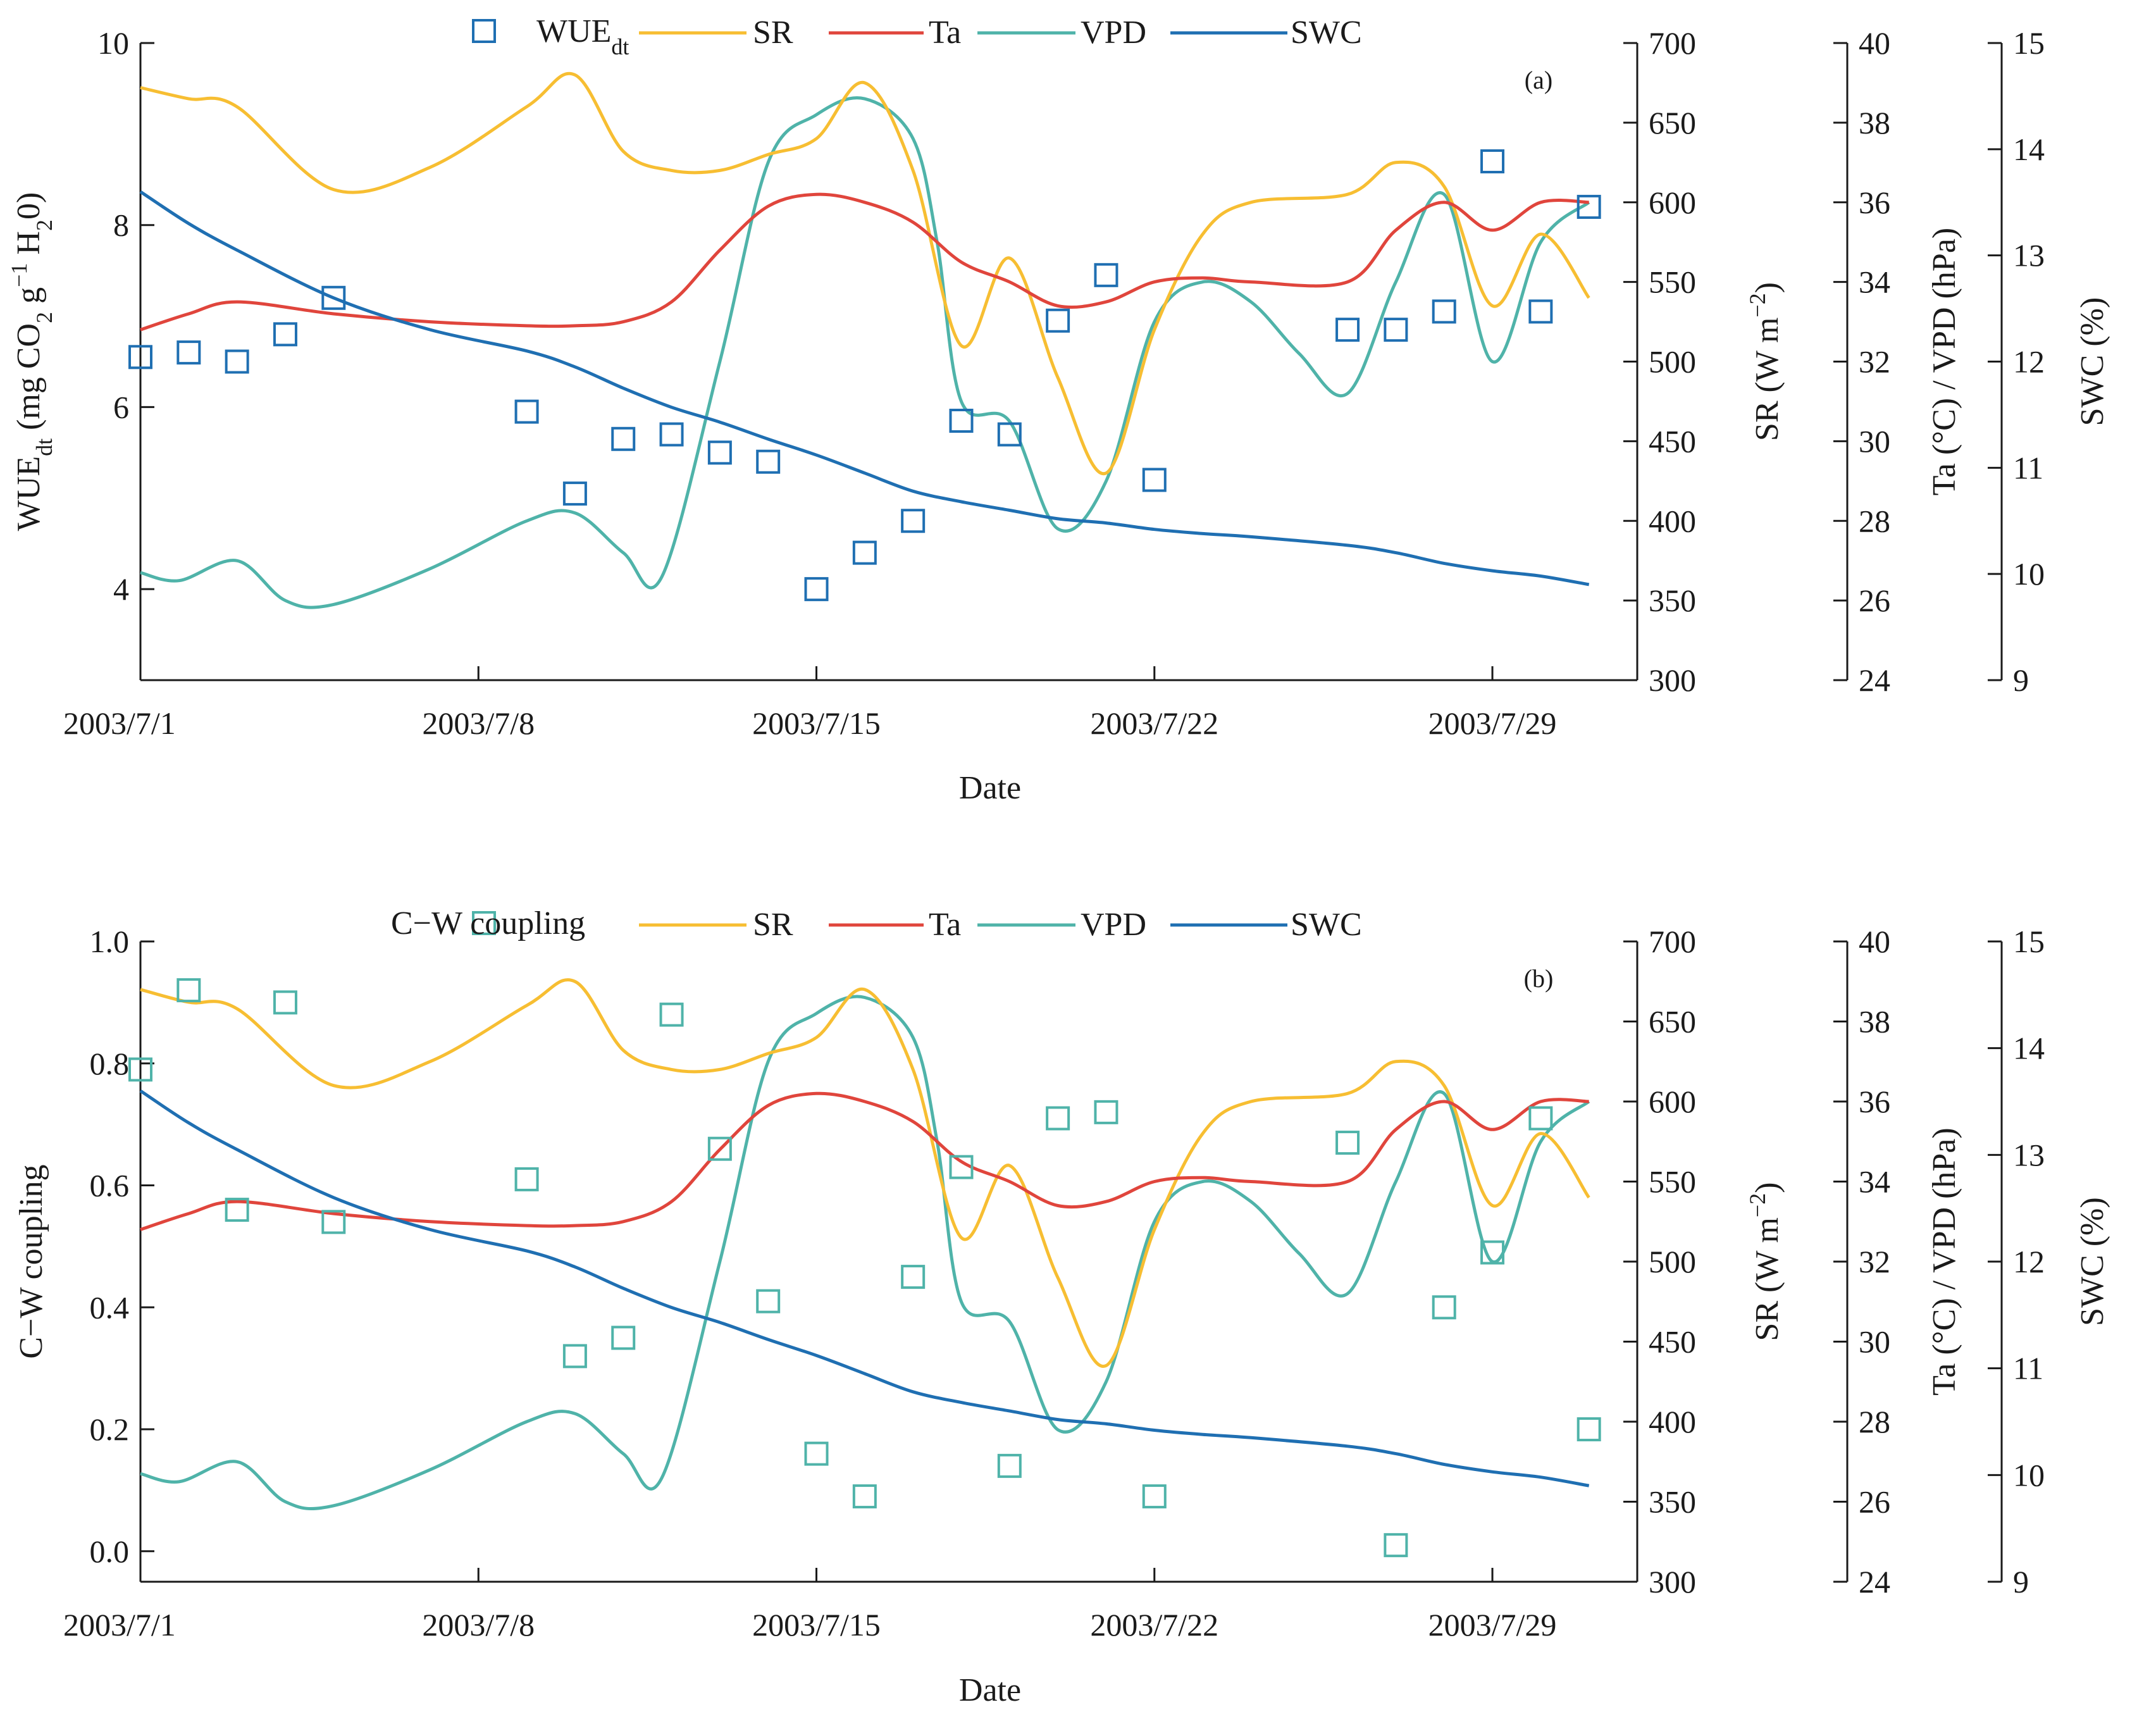 The width and height of the screenshot is (2156, 1726). I want to click on swc-tick-label: 15, so click(2029, 942).